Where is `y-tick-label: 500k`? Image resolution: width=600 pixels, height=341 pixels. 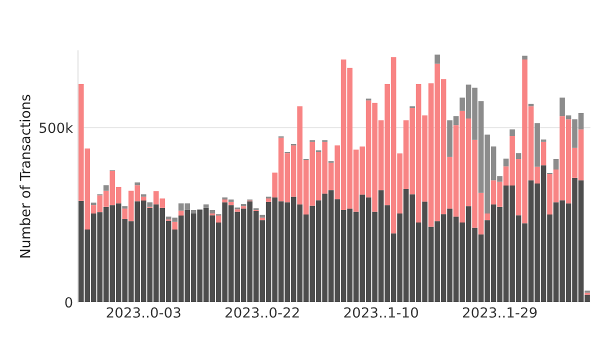 y-tick-label: 500k is located at coordinates (57, 128).